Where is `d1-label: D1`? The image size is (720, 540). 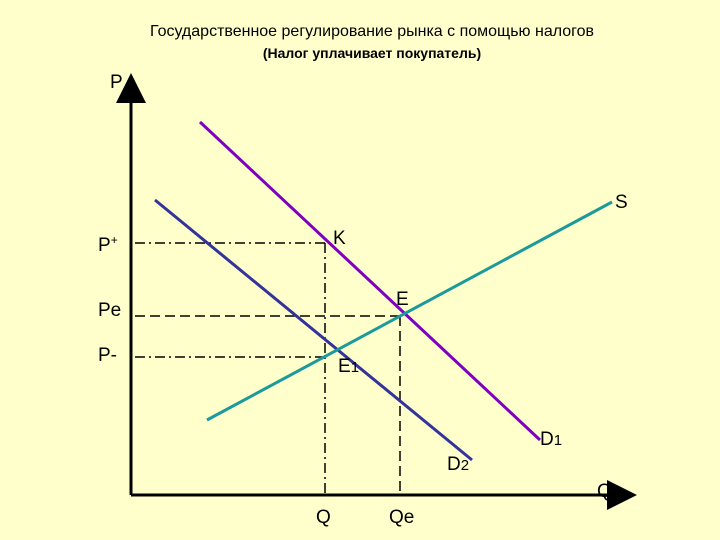
d1-label: D1 is located at coordinates (551, 439).